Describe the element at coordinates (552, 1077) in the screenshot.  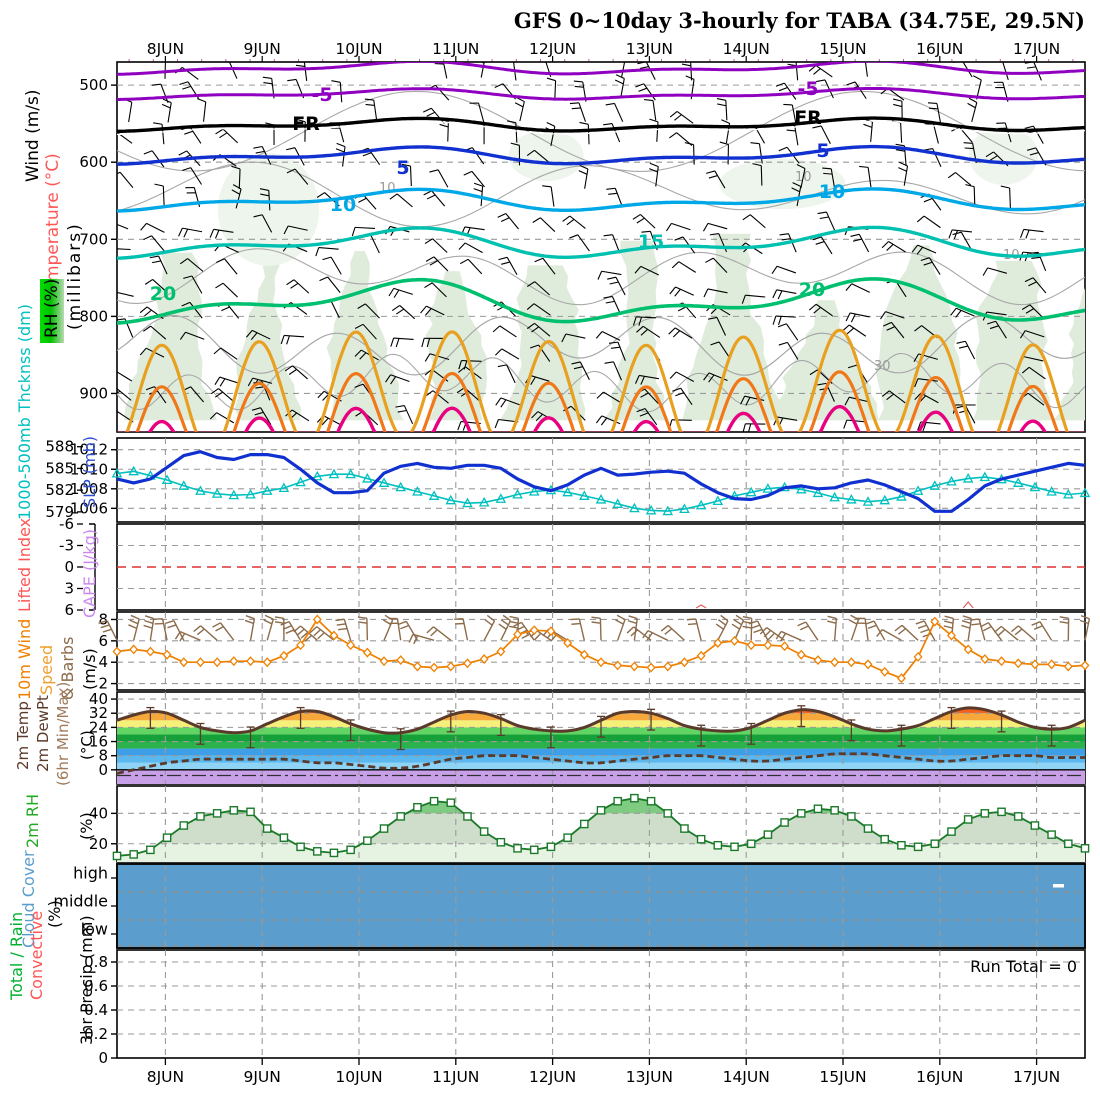
I see `date-label-bottom: 12JUN` at that location.